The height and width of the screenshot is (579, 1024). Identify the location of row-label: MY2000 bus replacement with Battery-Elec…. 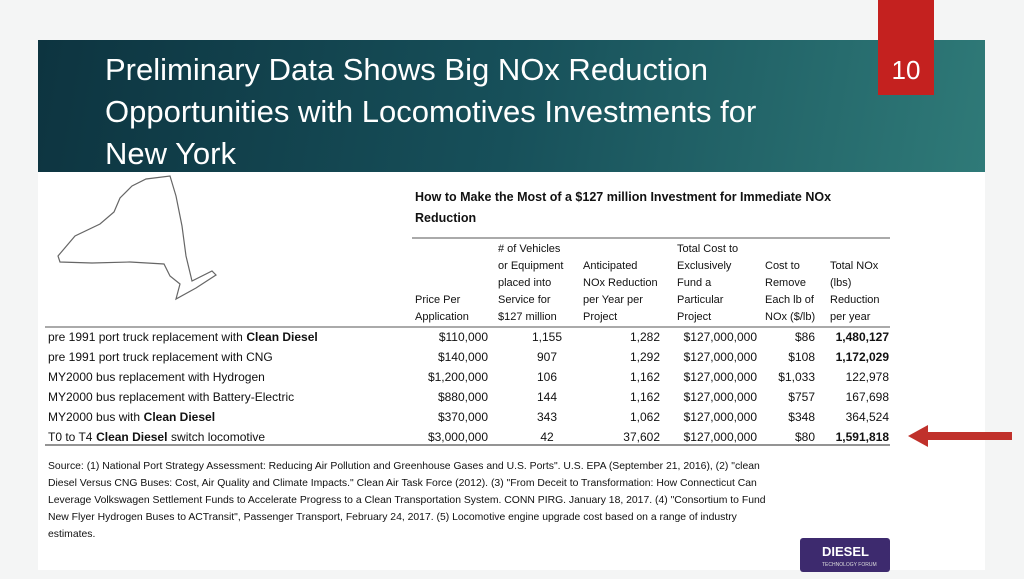
(171, 397).